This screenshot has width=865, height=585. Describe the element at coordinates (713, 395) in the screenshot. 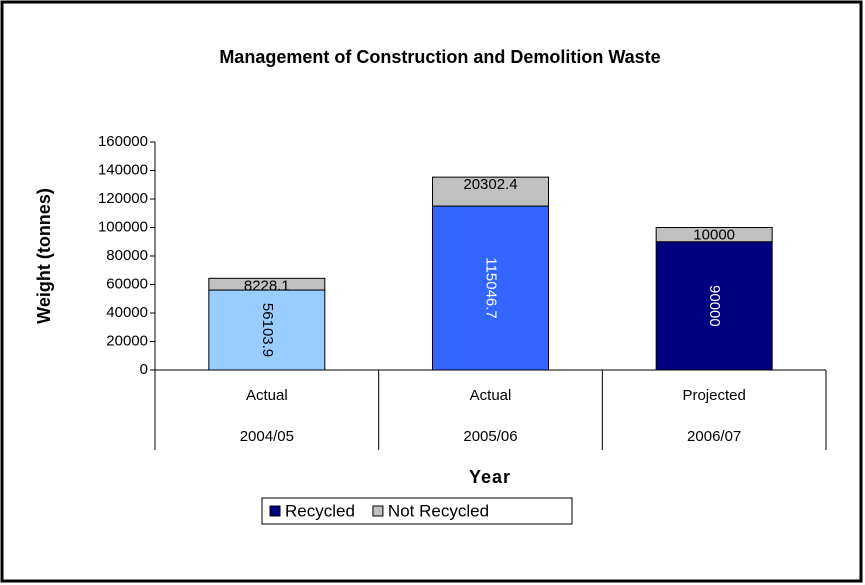

I see `category-group-label: Projected` at that location.